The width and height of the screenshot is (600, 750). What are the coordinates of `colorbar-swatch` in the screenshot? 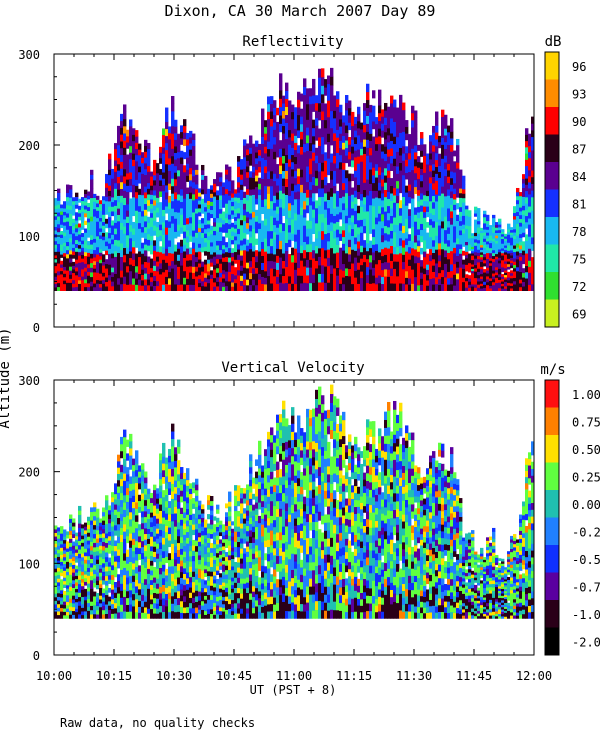 It's located at (552, 176).